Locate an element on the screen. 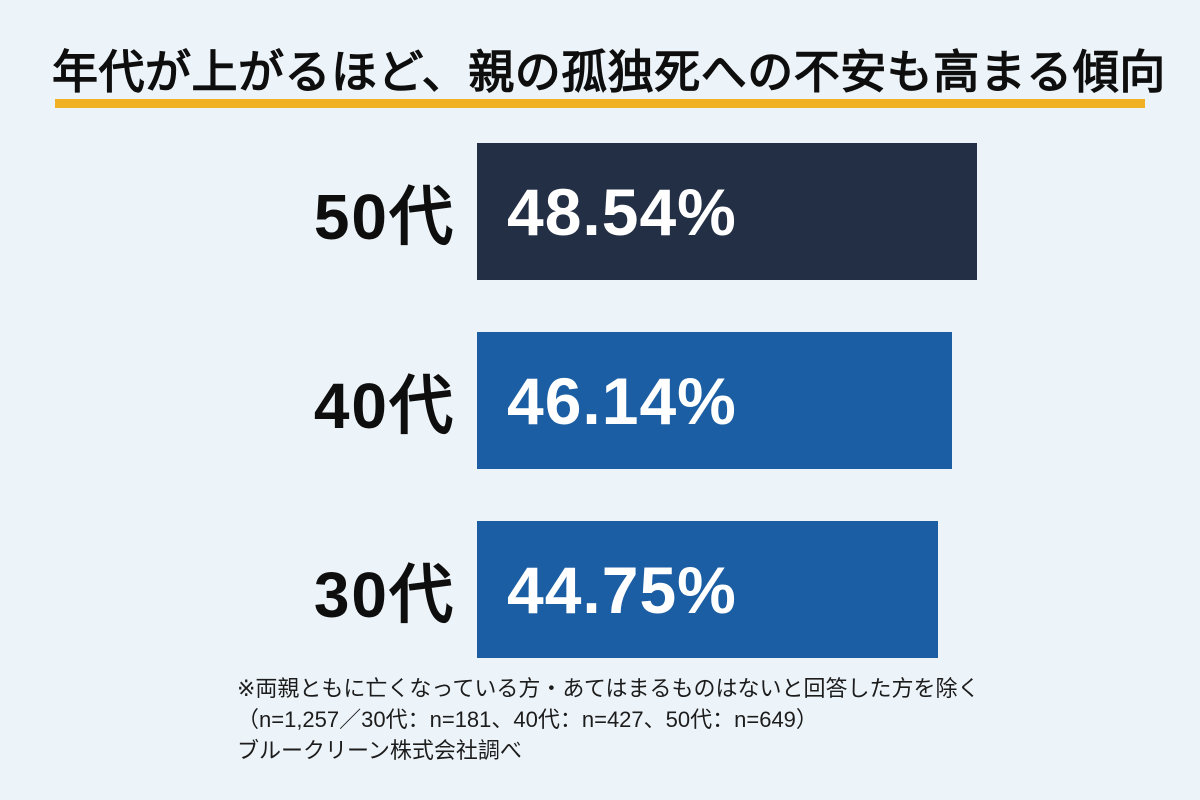 The image size is (1200, 800). bar: 48.54% is located at coordinates (727, 211).